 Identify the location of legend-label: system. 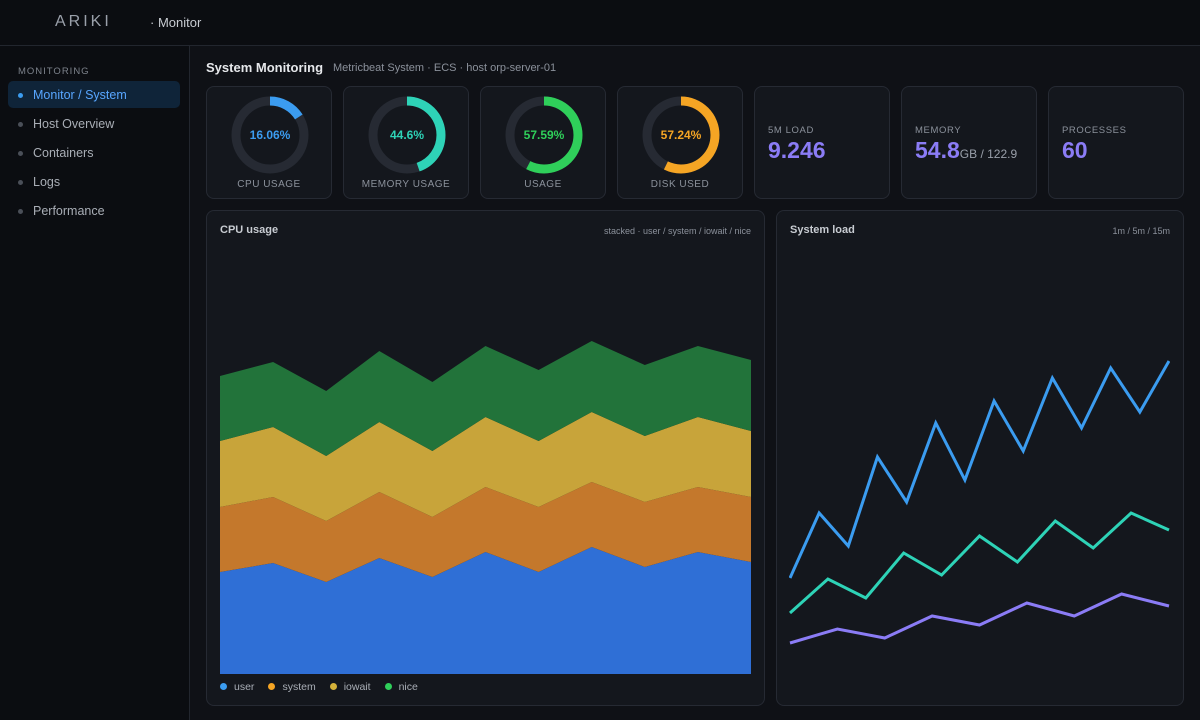
(299, 687).